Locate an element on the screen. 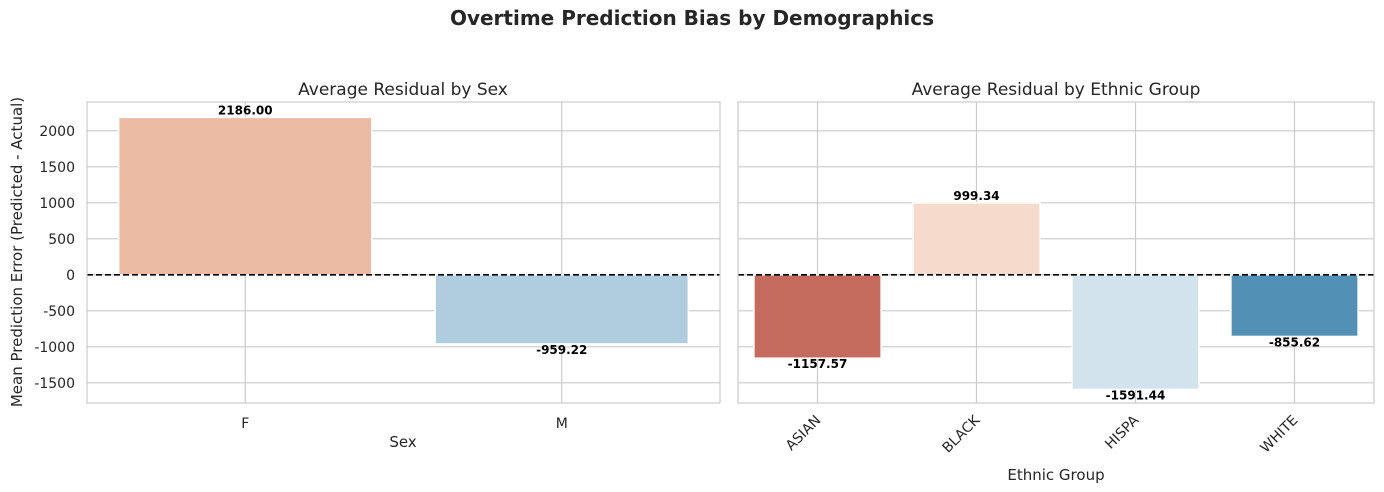 This screenshot has height=492, width=1384. data-label: -855.62 is located at coordinates (1294, 342).